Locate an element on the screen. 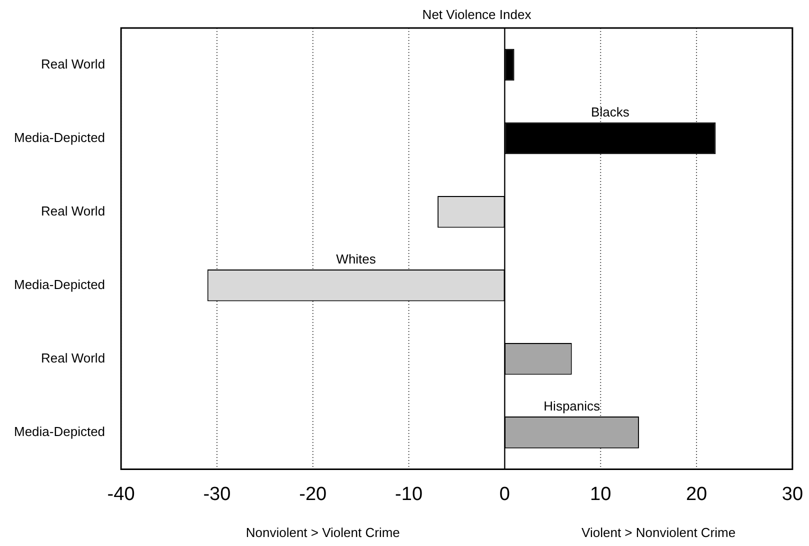 Image resolution: width=809 pixels, height=546 pixels. x-tick-label: 30 is located at coordinates (793, 494).